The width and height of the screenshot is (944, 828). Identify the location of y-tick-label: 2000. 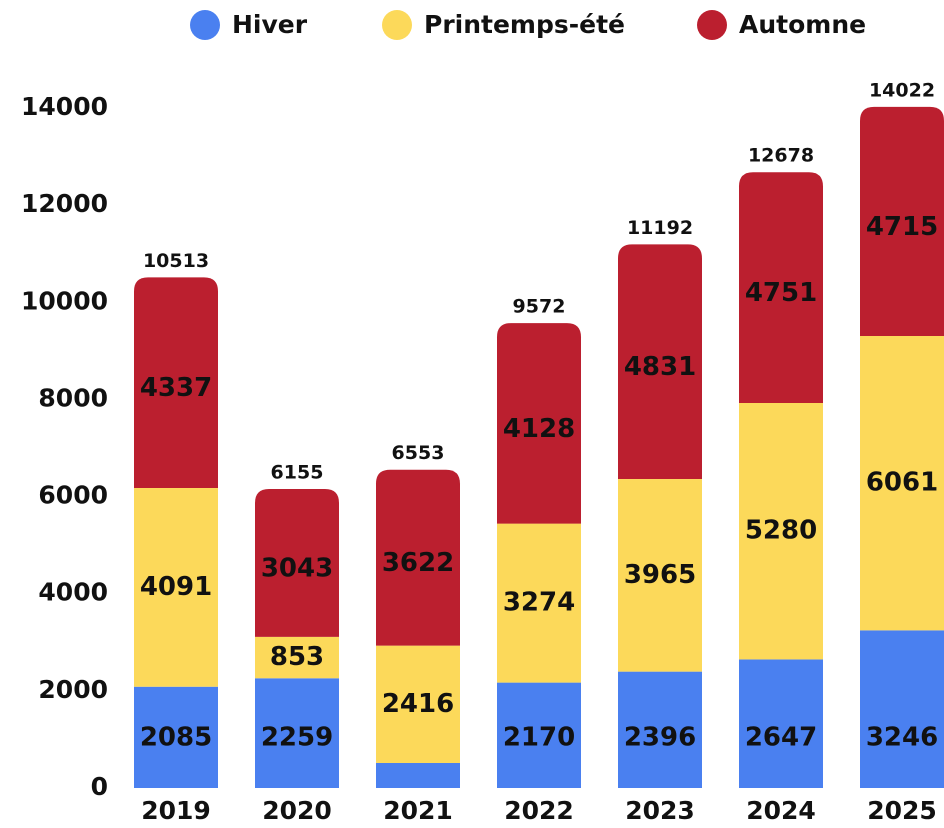
(73, 689).